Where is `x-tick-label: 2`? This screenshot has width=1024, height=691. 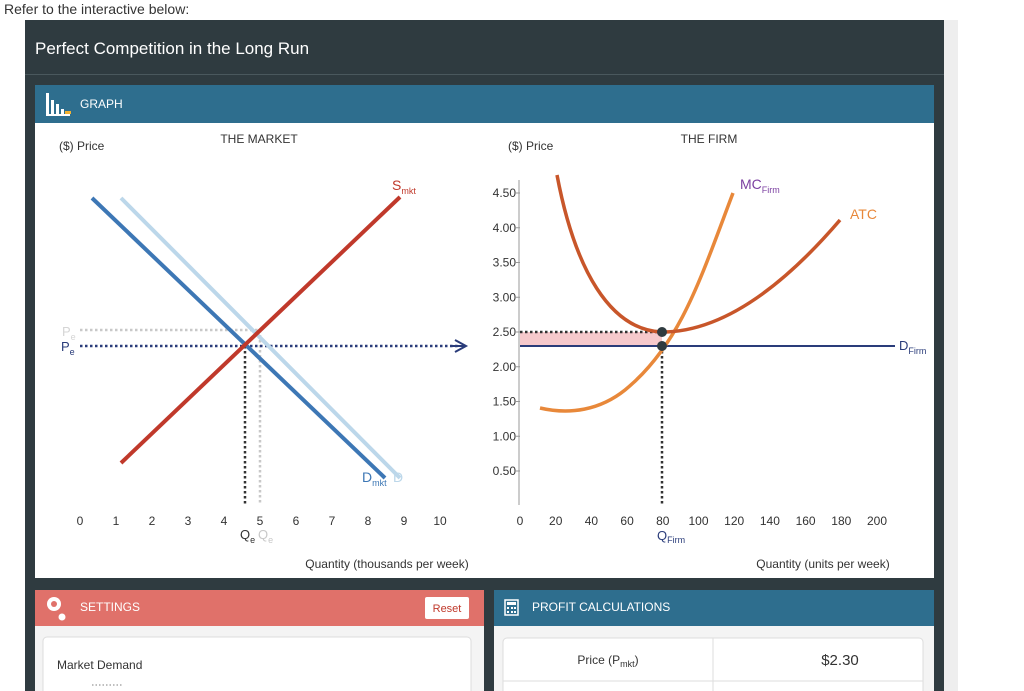
x-tick-label: 2 is located at coordinates (152, 521).